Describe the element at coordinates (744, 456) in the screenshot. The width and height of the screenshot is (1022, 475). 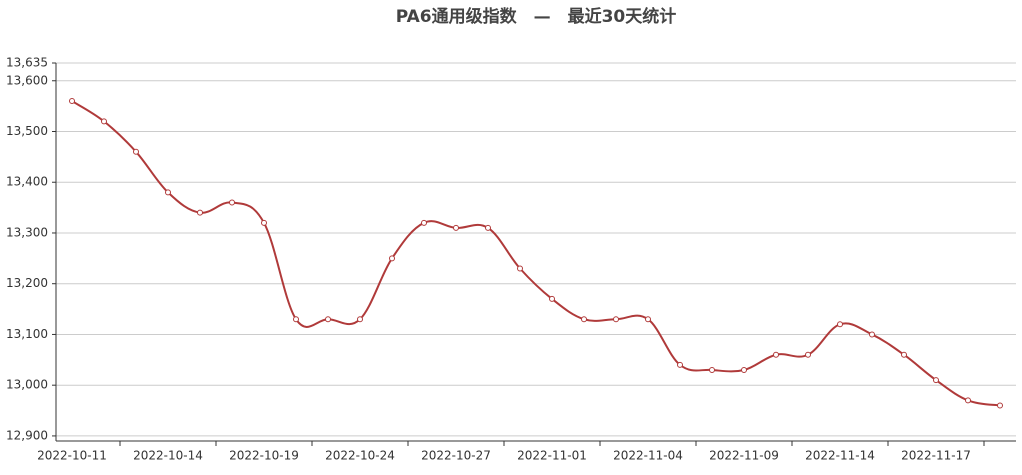
I see `x-tick-label: 2022-11-09` at that location.